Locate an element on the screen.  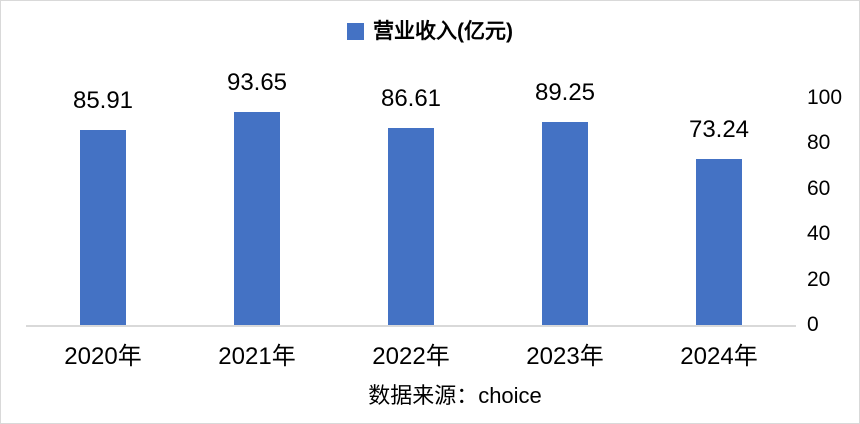
bar-value-label: 86.61 is located at coordinates (411, 99).